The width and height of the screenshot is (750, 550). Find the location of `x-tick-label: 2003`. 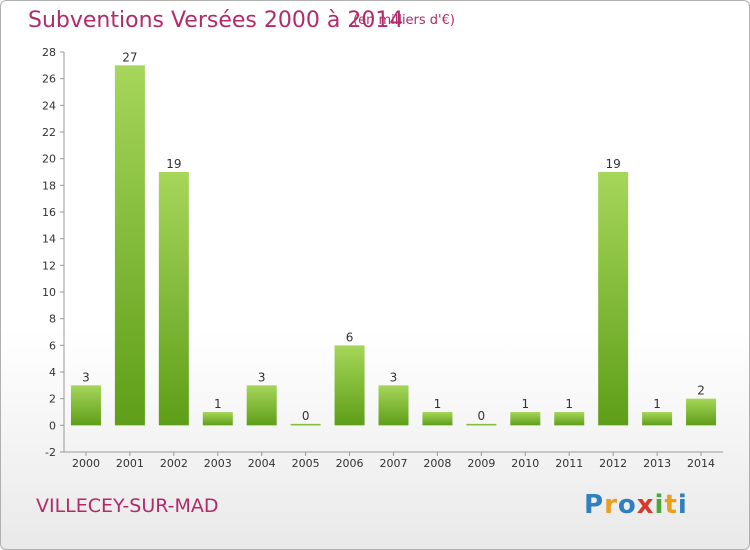

x-tick-label: 2003 is located at coordinates (218, 463).